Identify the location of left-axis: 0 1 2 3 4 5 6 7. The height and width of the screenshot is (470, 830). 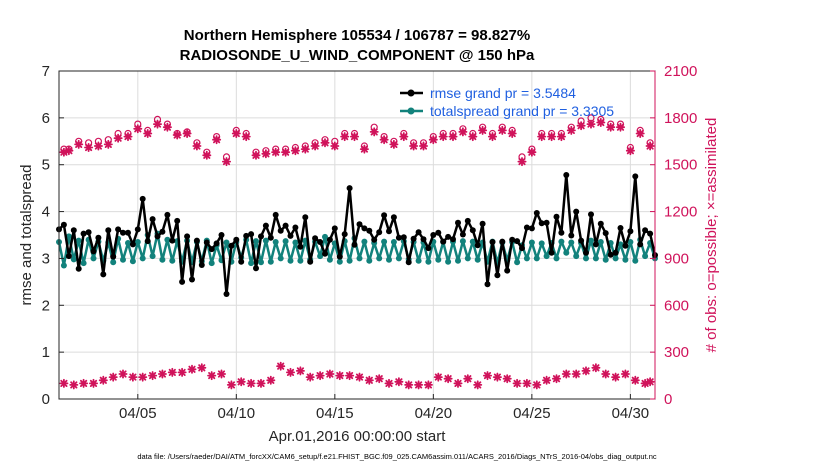
(53, 235).